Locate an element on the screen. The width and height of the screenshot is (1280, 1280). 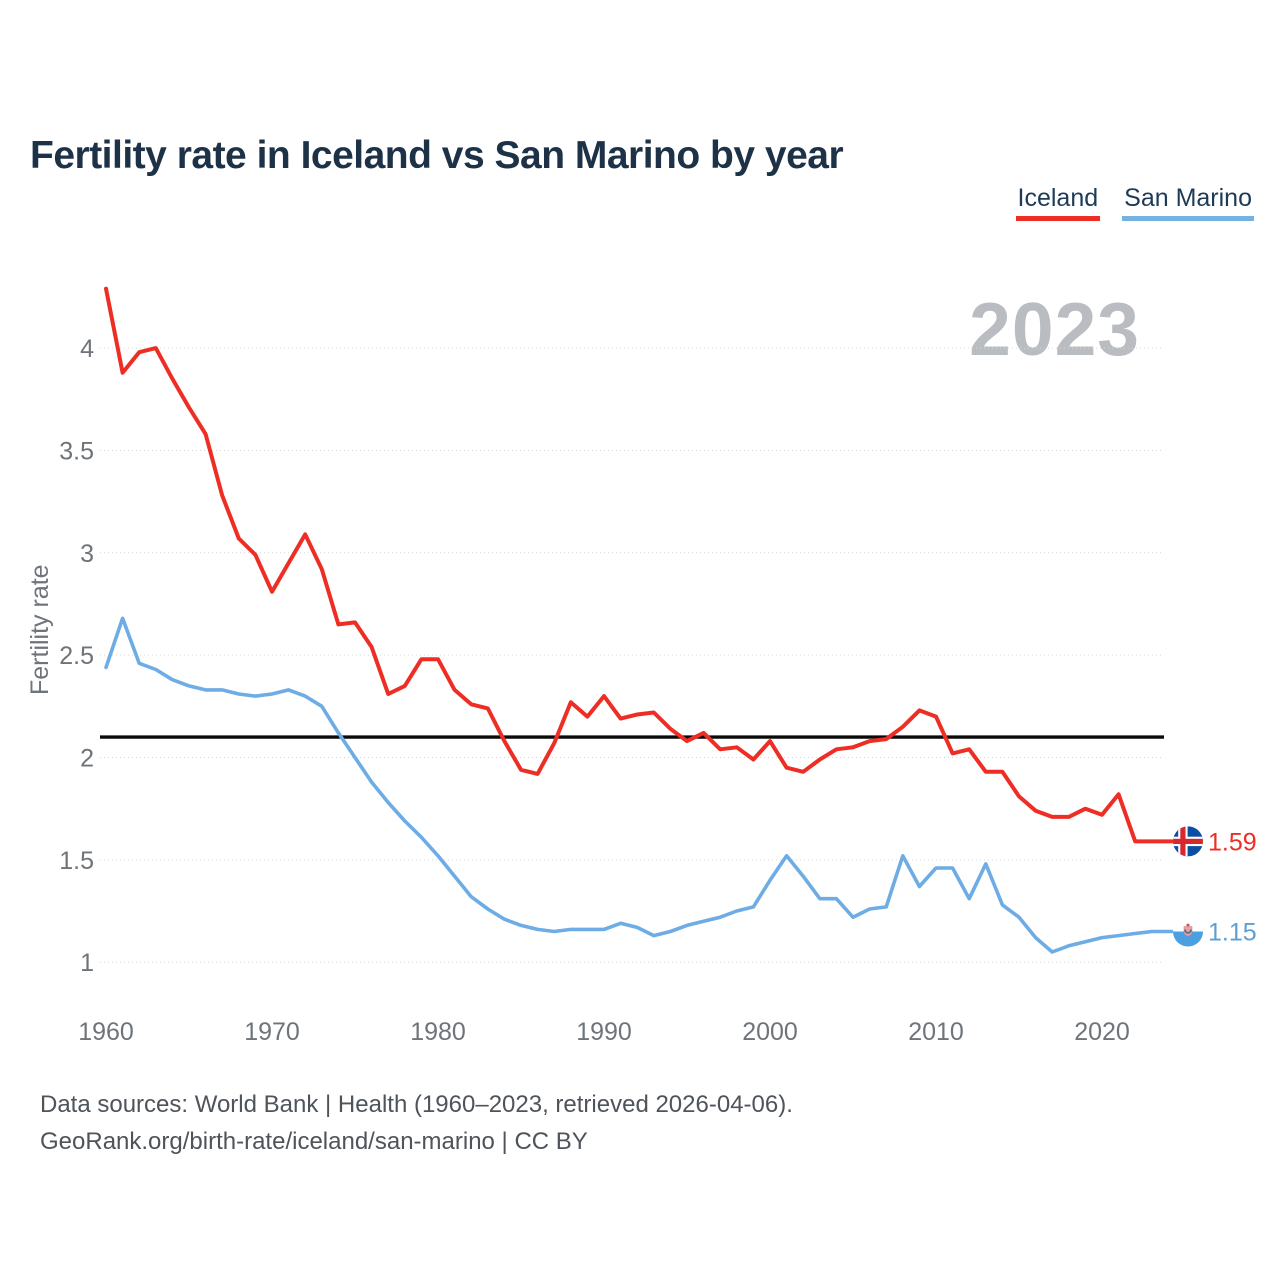
x-tick-label: 1980 is located at coordinates (438, 1032).